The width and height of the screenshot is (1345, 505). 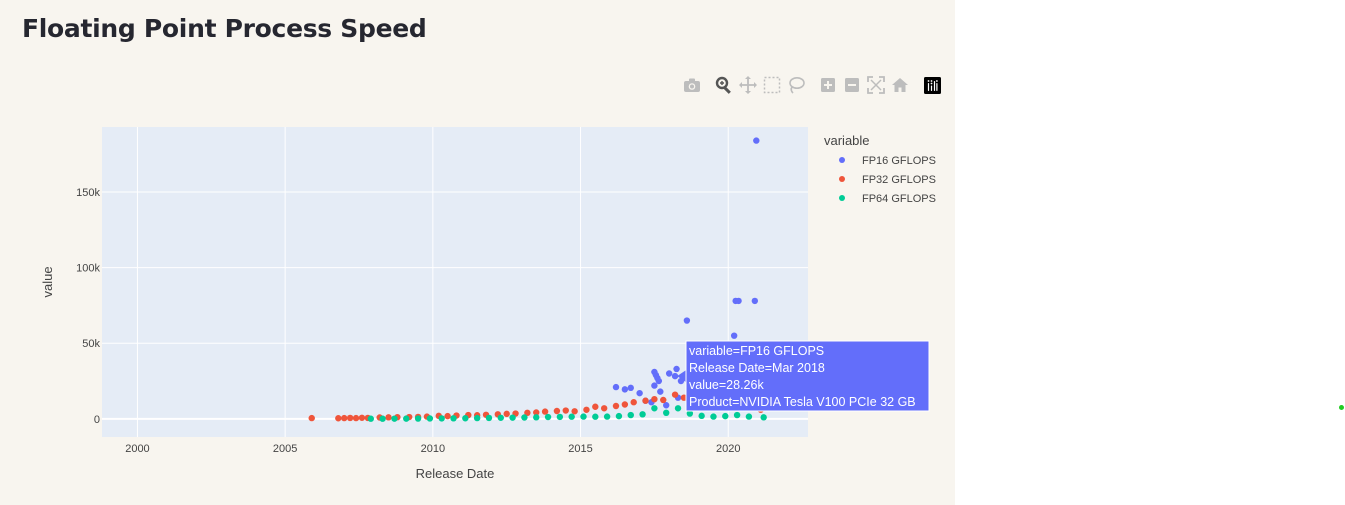 What do you see at coordinates (1341, 407) in the screenshot?
I see `status-indicator-dot` at bounding box center [1341, 407].